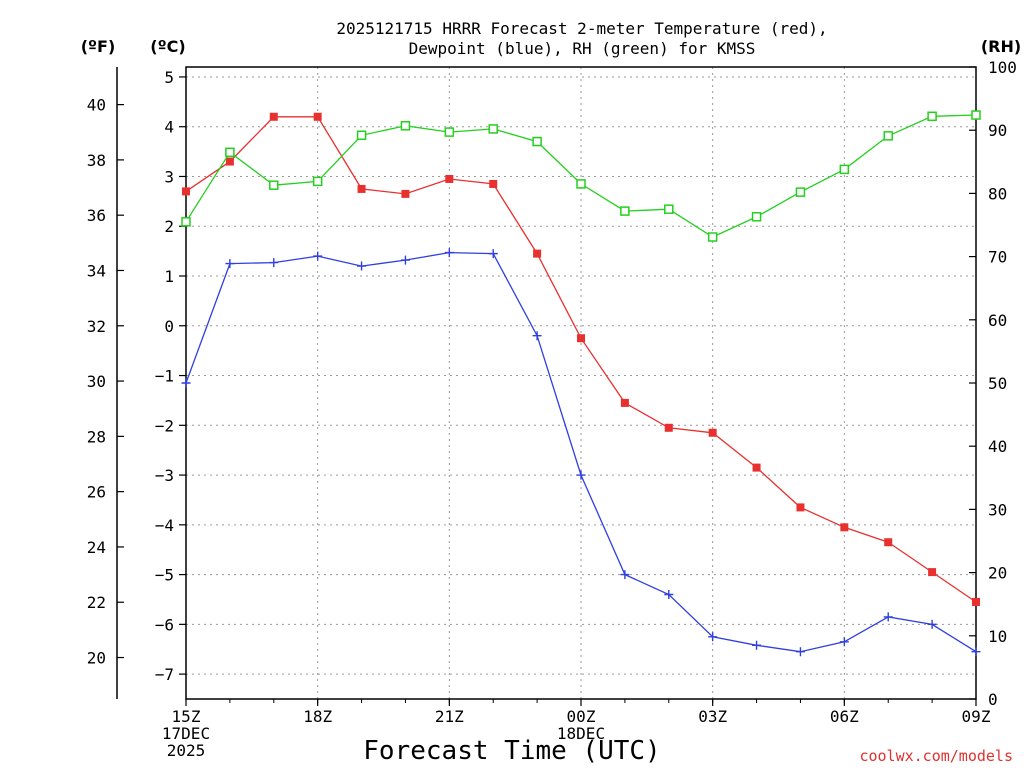  What do you see at coordinates (186, 733) in the screenshot?
I see `x-tick-label: 17DEC` at bounding box center [186, 733].